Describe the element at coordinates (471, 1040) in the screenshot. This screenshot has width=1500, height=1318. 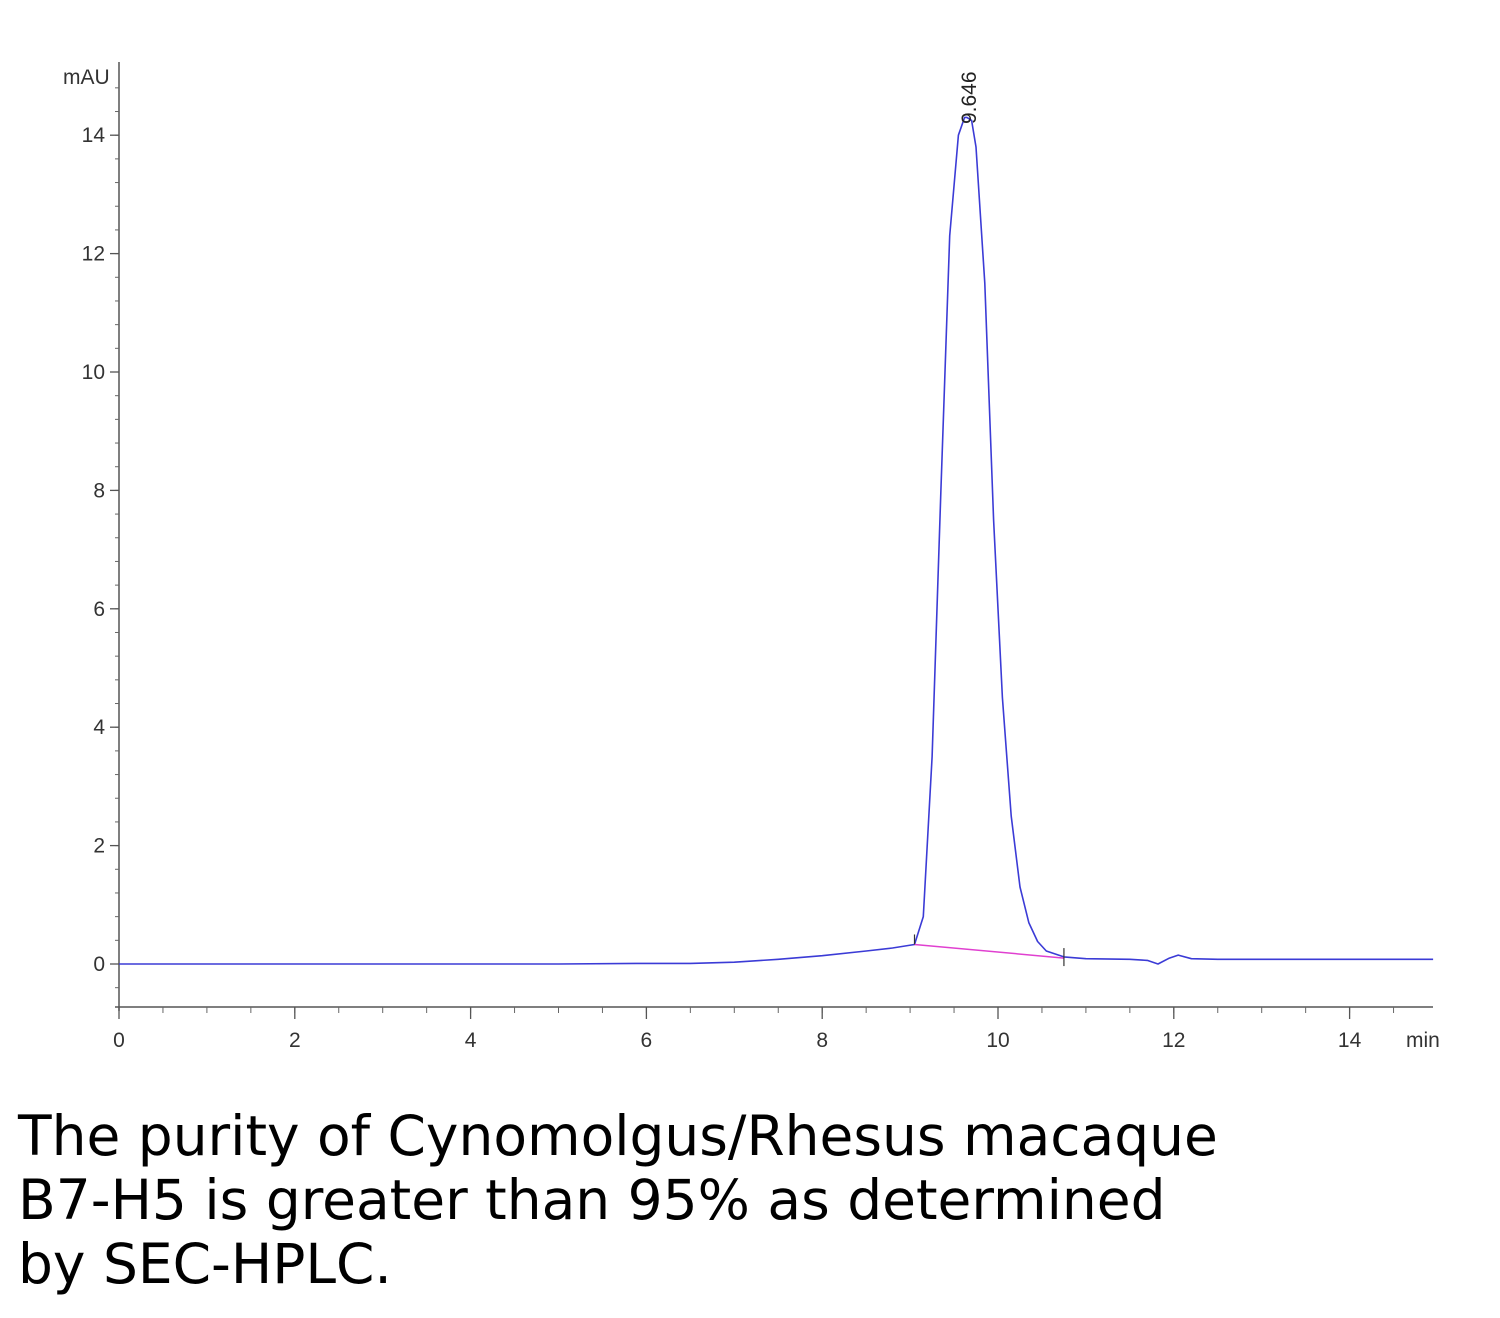
I see `x-tick-label: 4` at that location.